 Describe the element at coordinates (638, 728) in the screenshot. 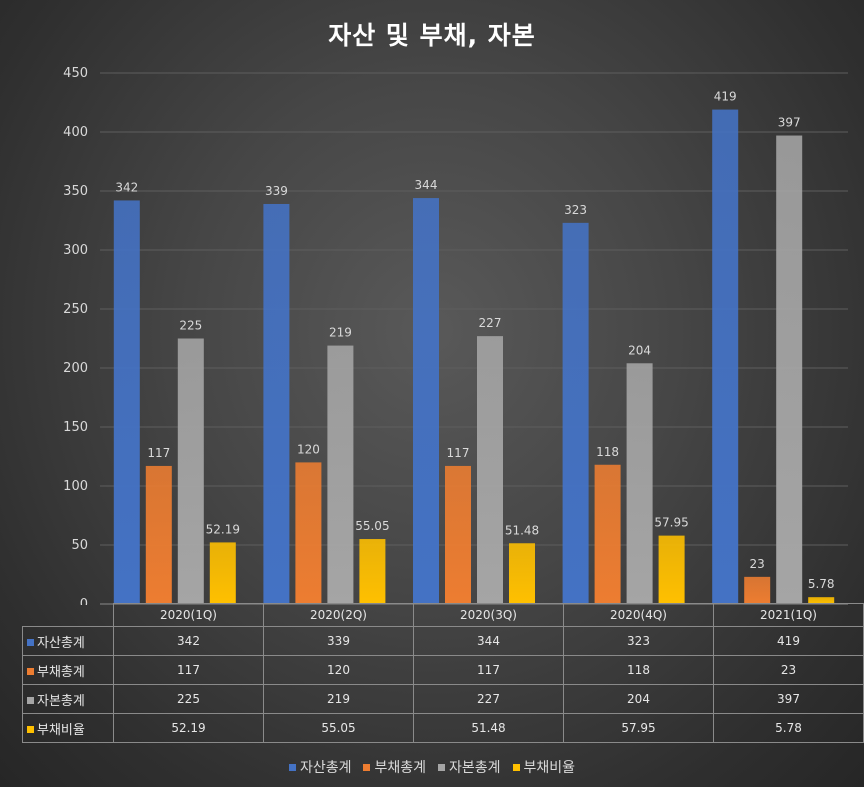

I see `table-cell: 57.95` at that location.